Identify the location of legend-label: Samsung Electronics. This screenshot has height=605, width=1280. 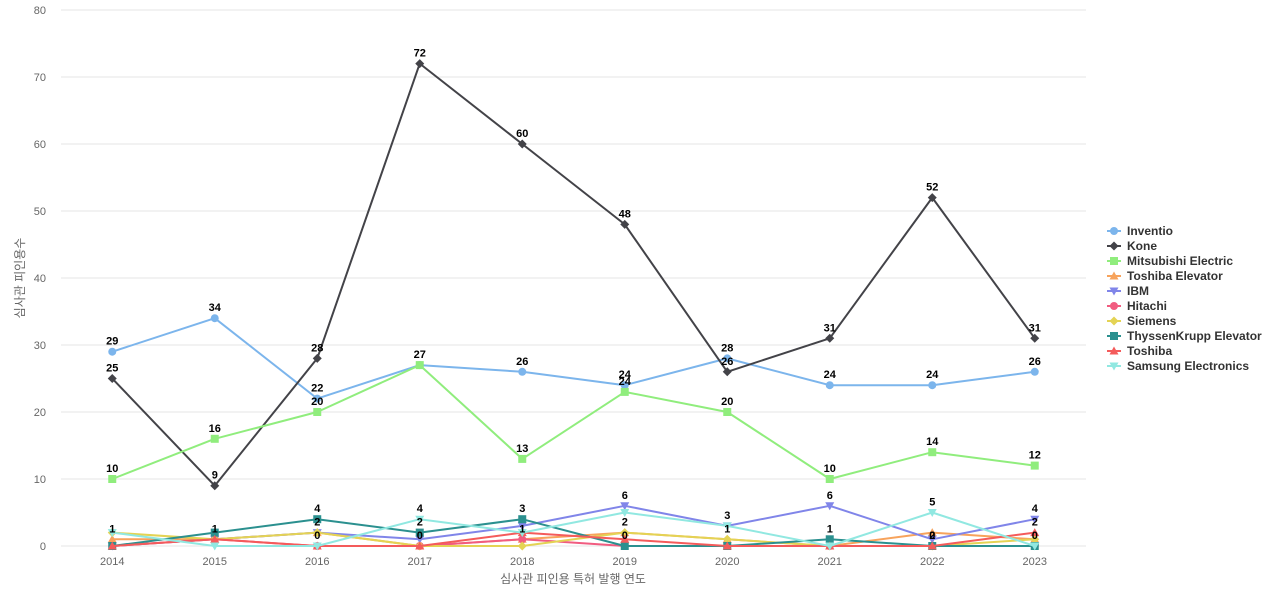
(1188, 366).